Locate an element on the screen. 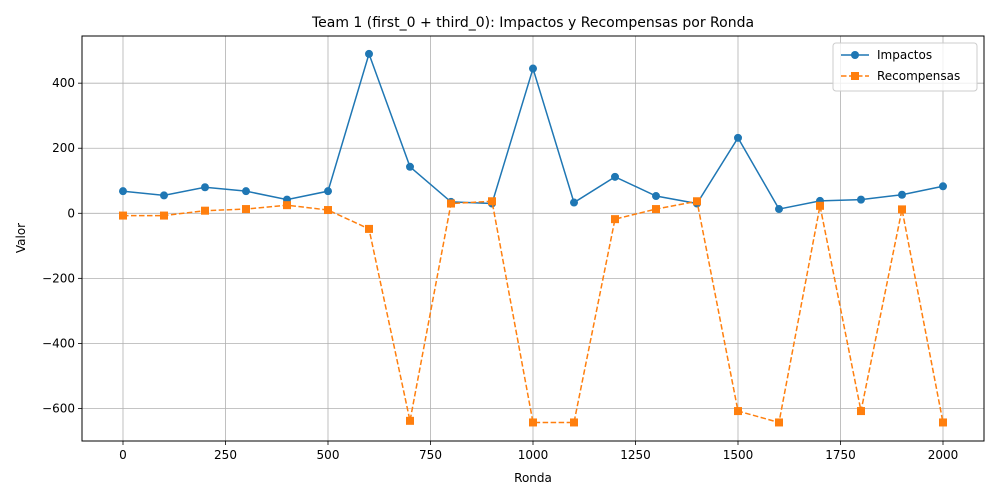 The image size is (1000, 500). x-axis-ticks: 0 250 500 750 1000 1250 1500 1750 2000 is located at coordinates (538, 451).